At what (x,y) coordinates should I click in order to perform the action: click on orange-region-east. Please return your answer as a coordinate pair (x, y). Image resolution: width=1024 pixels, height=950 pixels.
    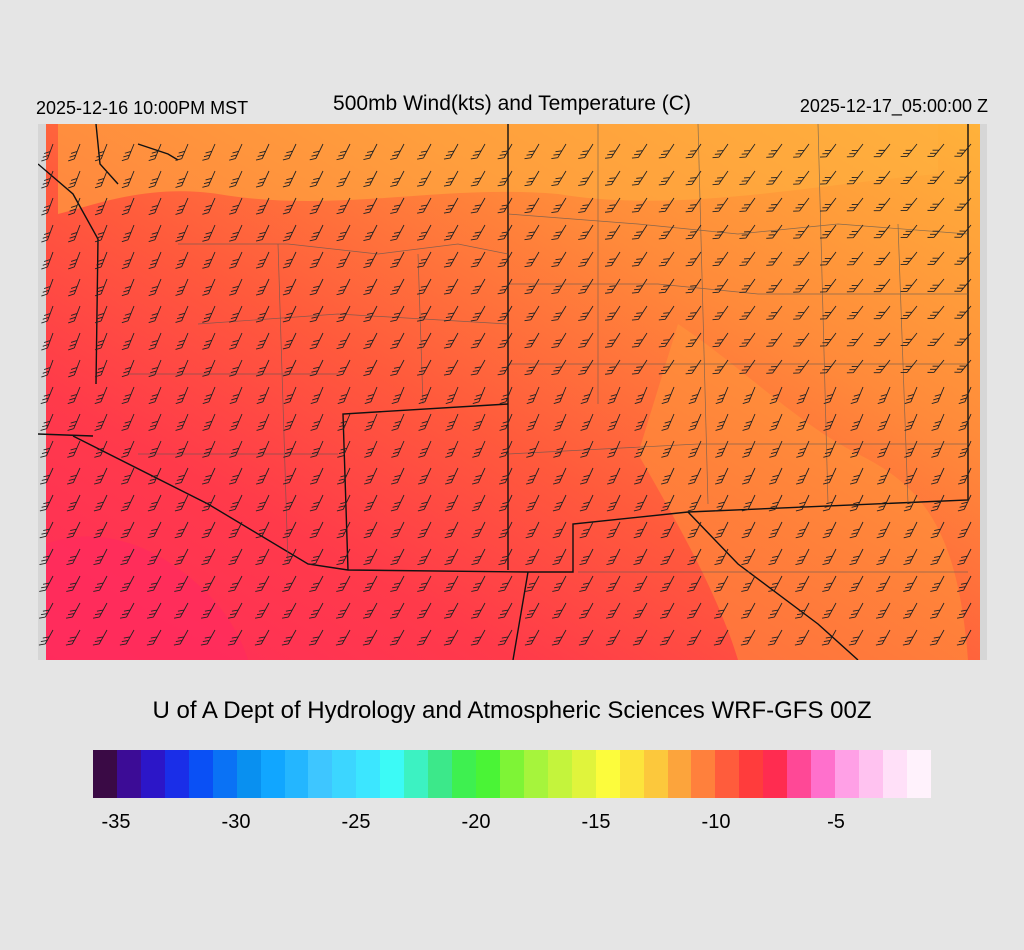
    Looking at the image, I should click on (803, 492).